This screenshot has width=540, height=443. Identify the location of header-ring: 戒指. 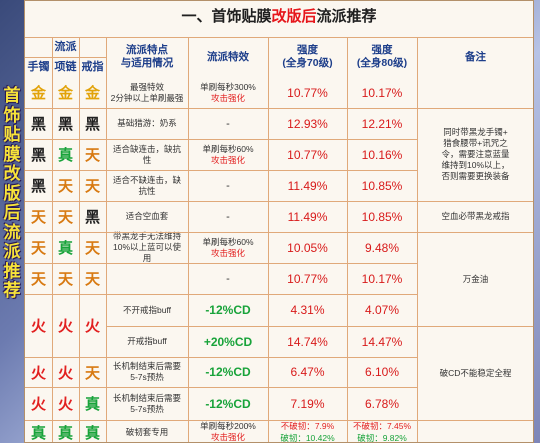
(92, 67).